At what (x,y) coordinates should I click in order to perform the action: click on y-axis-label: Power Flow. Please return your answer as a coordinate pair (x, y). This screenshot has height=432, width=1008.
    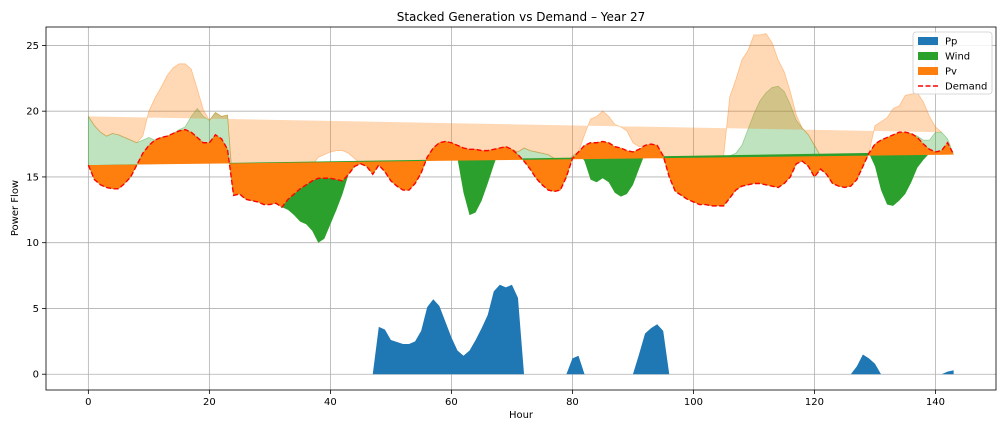
    Looking at the image, I should click on (15, 208).